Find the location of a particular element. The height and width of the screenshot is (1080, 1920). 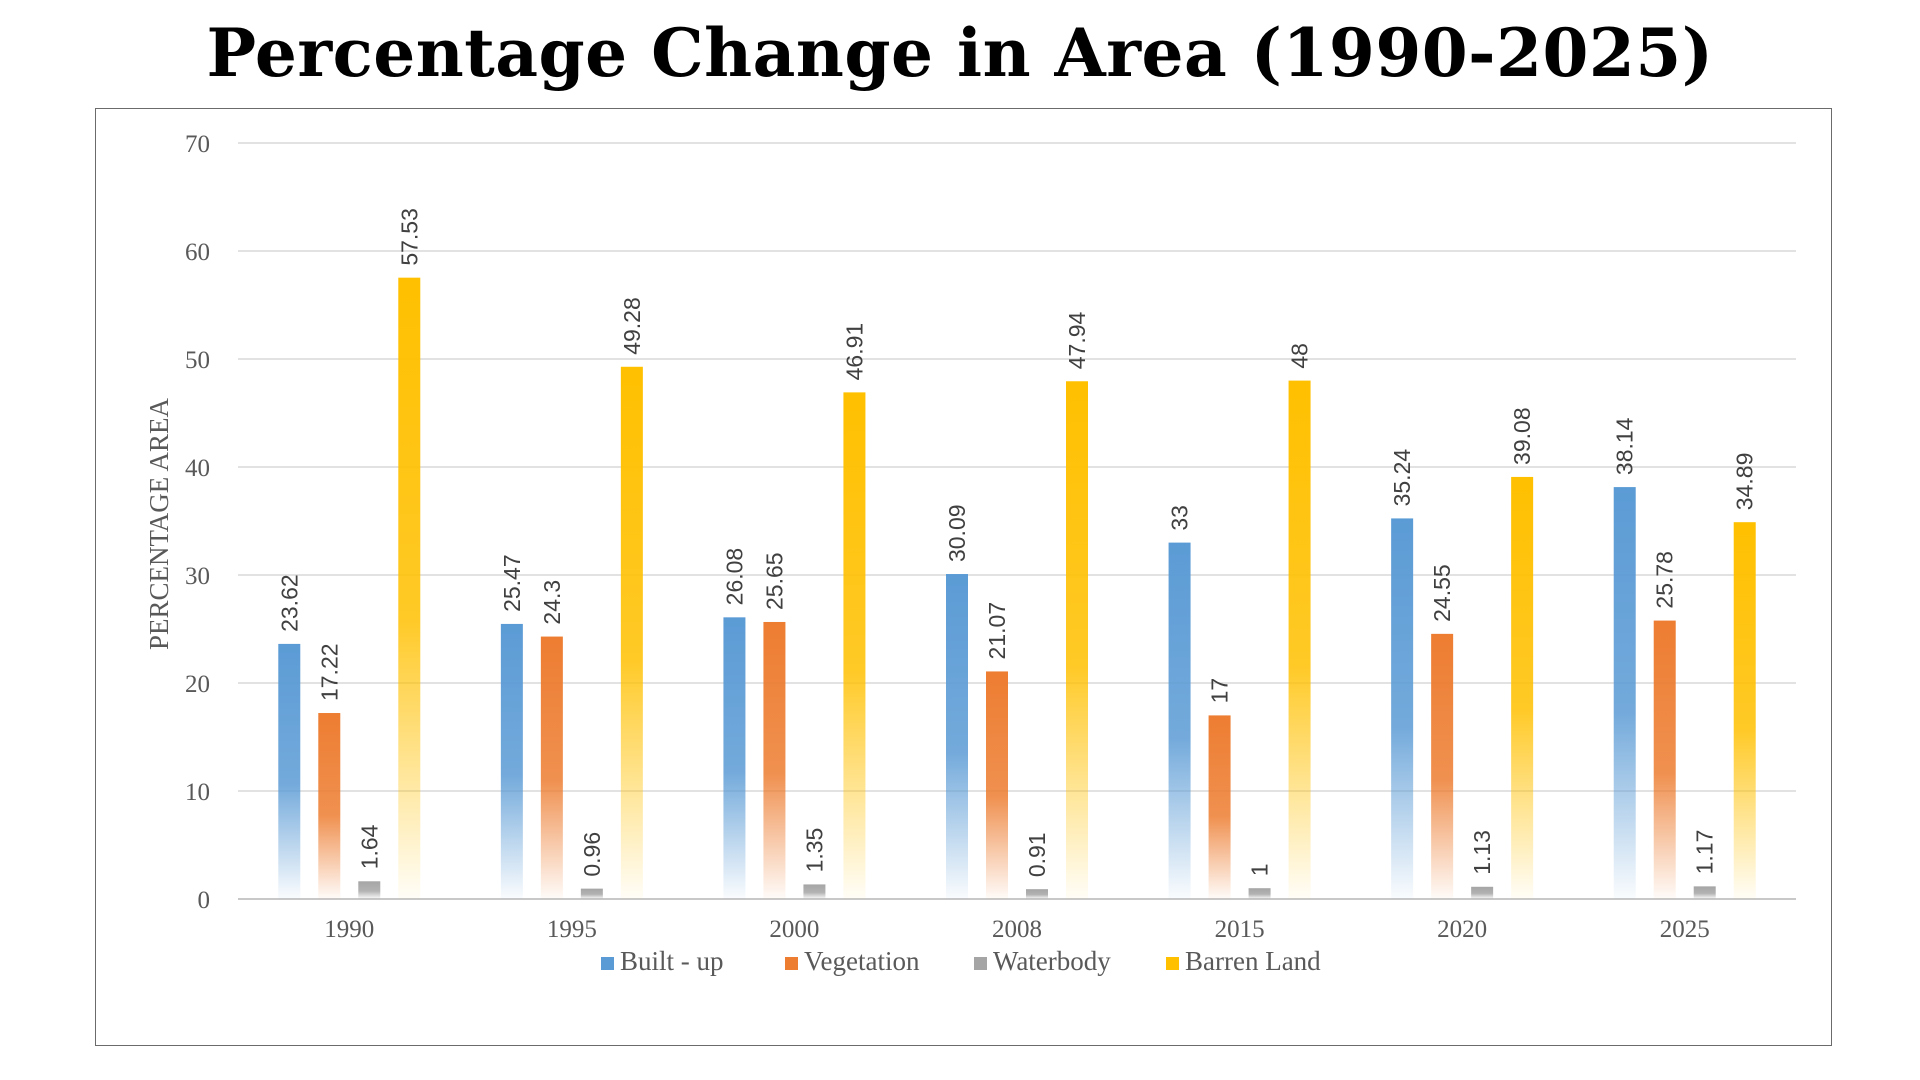

bar-waterbody-2008 is located at coordinates (1037, 894).